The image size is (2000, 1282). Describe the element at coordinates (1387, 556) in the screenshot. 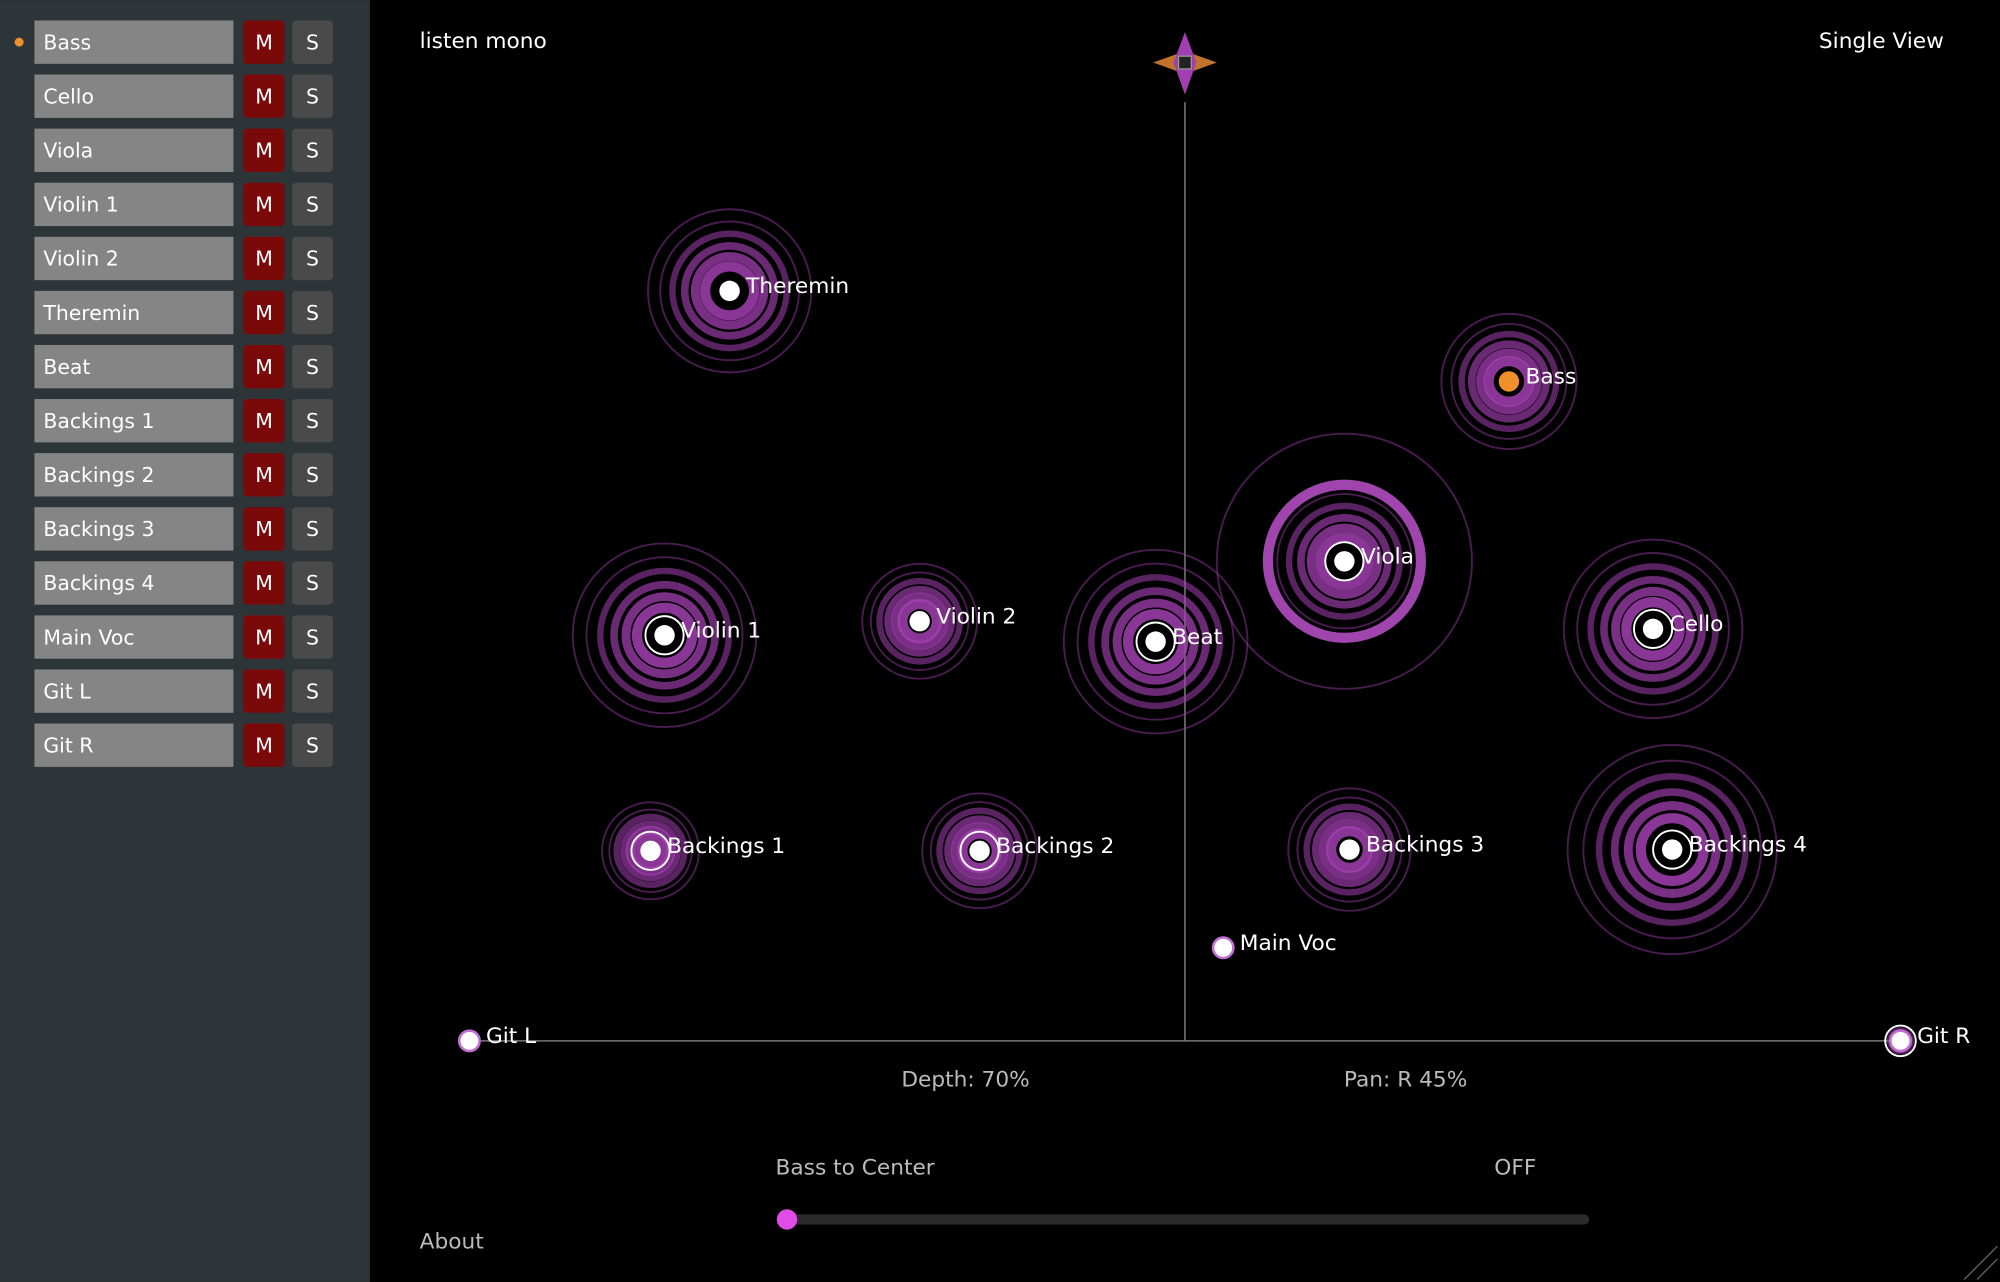

I see `node-label: Viola` at that location.